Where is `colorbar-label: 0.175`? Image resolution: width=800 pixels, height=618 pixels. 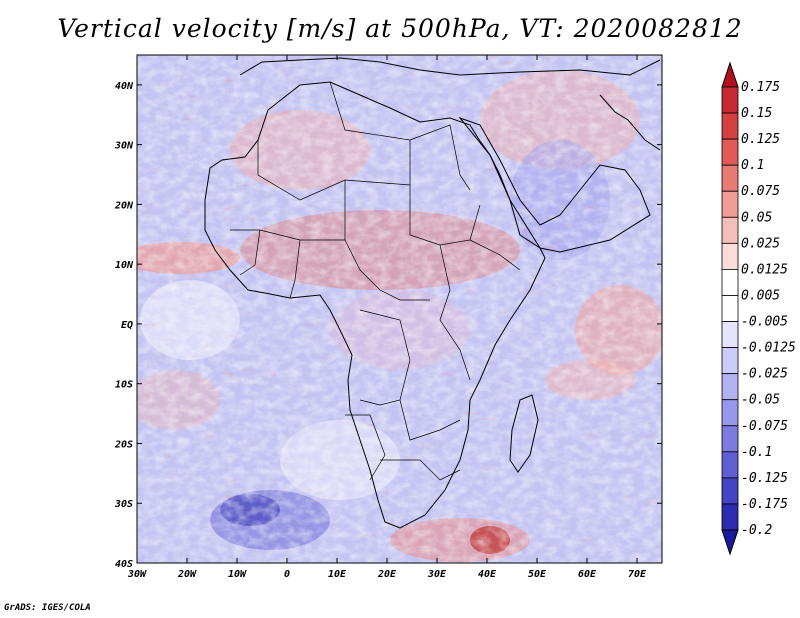 colorbar-label: 0.175 is located at coordinates (760, 87).